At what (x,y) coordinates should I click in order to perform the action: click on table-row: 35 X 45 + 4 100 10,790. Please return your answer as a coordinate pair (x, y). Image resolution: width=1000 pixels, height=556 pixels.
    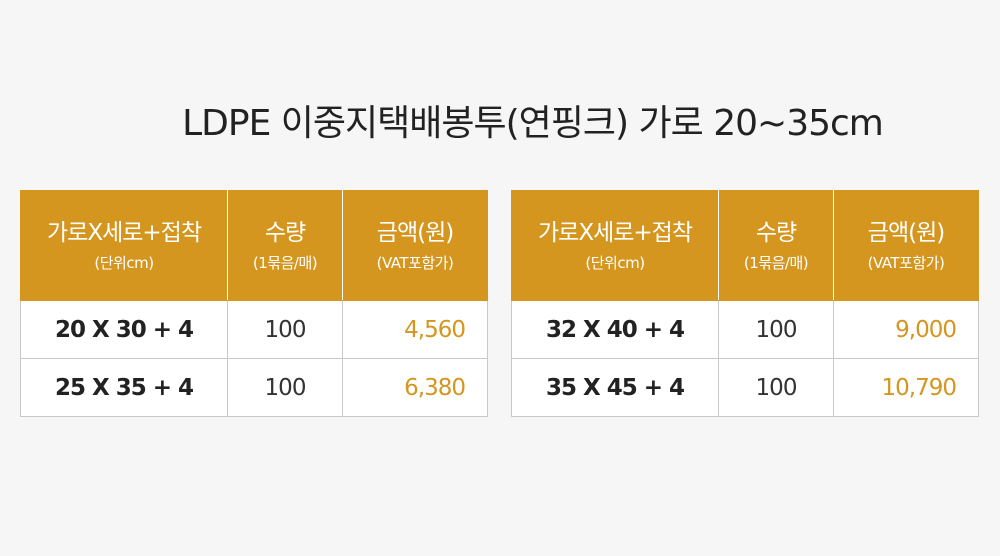
    Looking at the image, I should click on (745, 387).